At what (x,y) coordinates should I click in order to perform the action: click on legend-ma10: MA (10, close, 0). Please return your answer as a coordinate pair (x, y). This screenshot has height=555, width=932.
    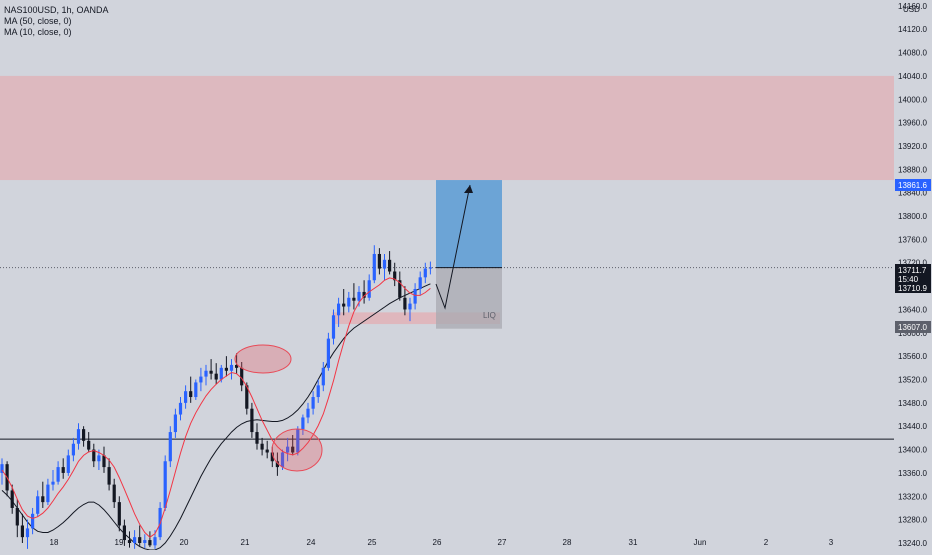
    Looking at the image, I should click on (38, 32).